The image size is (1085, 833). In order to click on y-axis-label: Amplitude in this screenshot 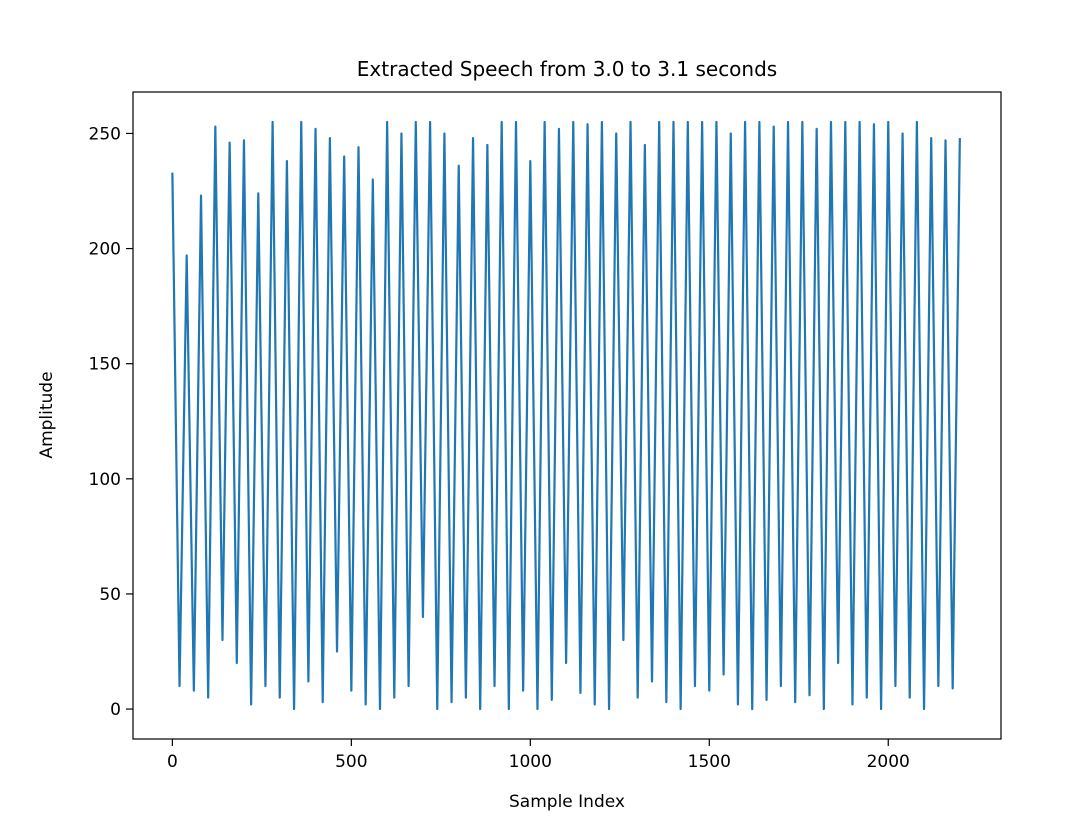, I will do `click(47, 414)`.